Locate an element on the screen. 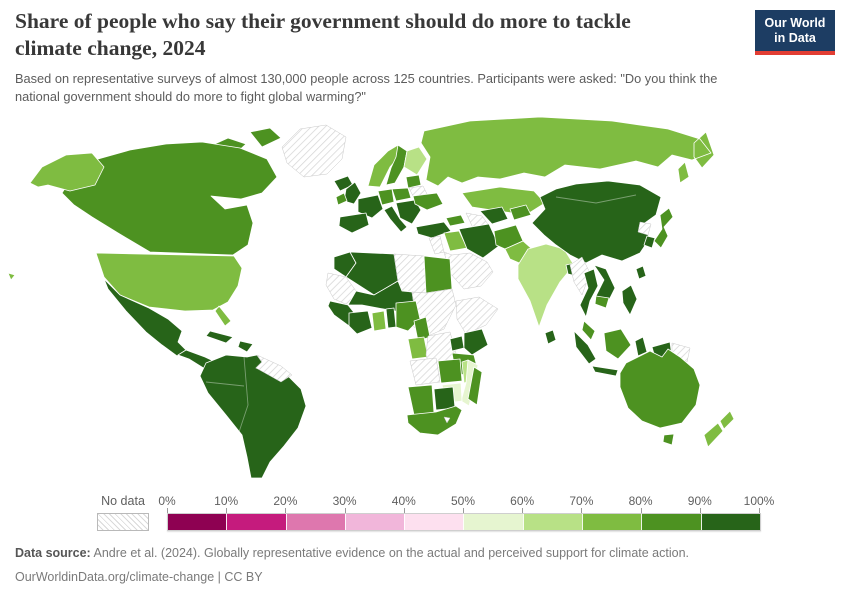 The image size is (850, 600). region-java is located at coordinates (605, 371).